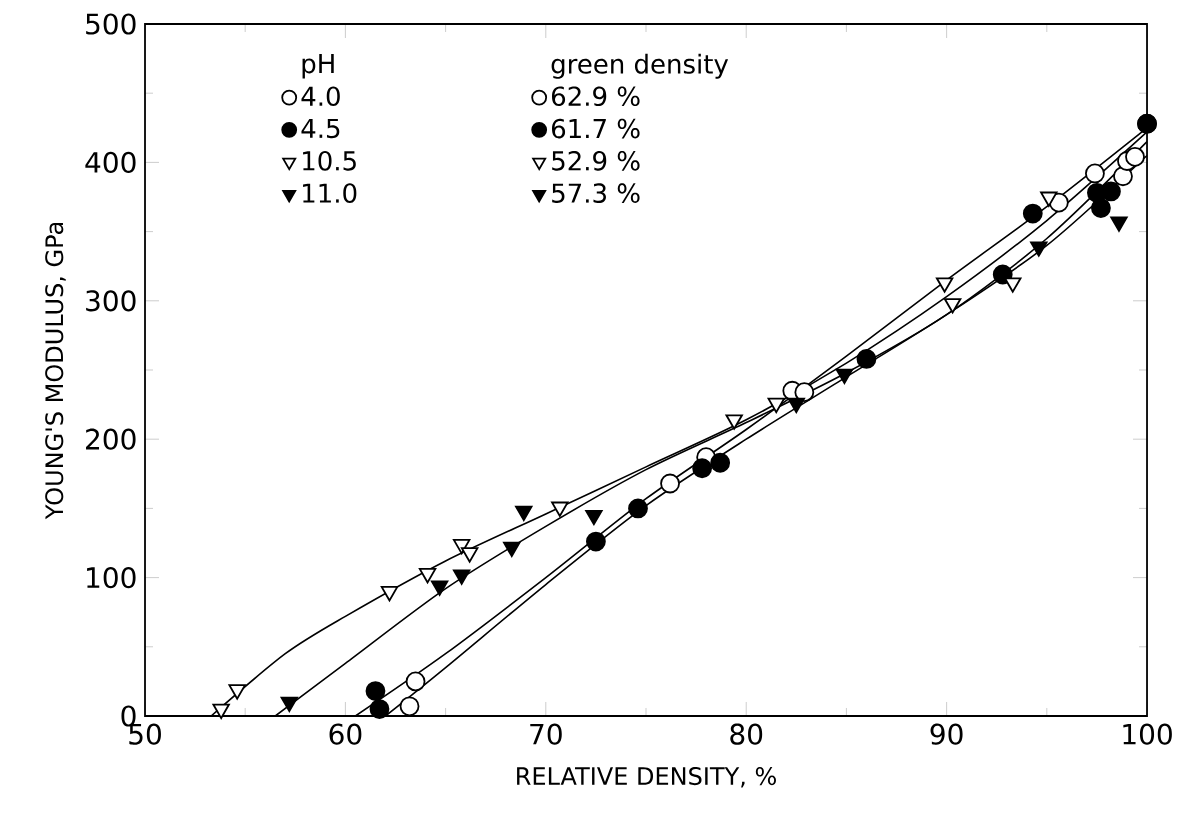 The width and height of the screenshot is (1197, 823). Describe the element at coordinates (329, 161) in the screenshot. I see `legend-label: 10.5` at that location.